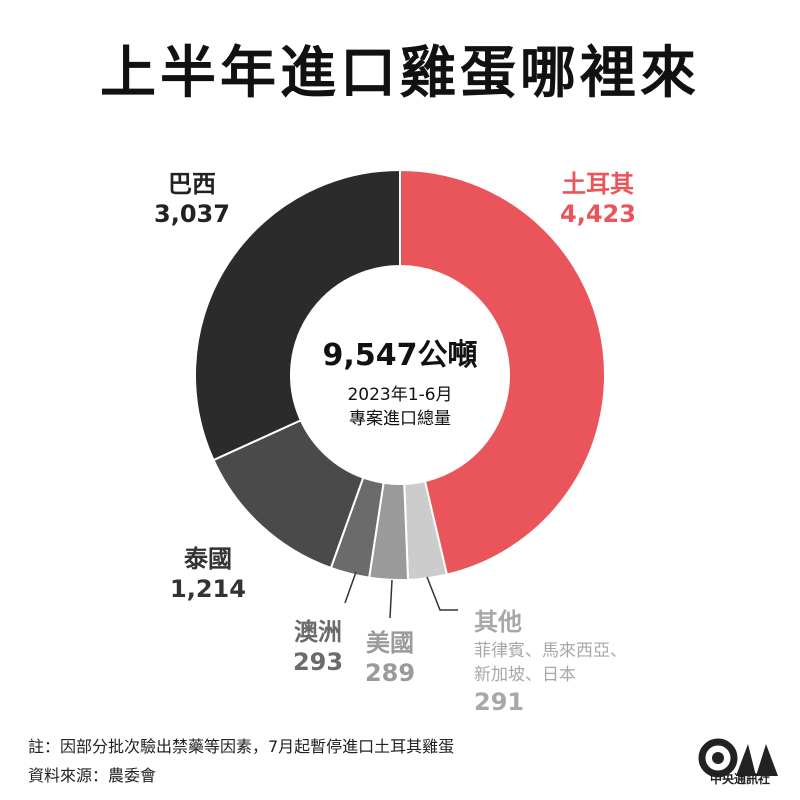  What do you see at coordinates (499, 702) in the screenshot?
I see `label-value-other: 291` at bounding box center [499, 702].